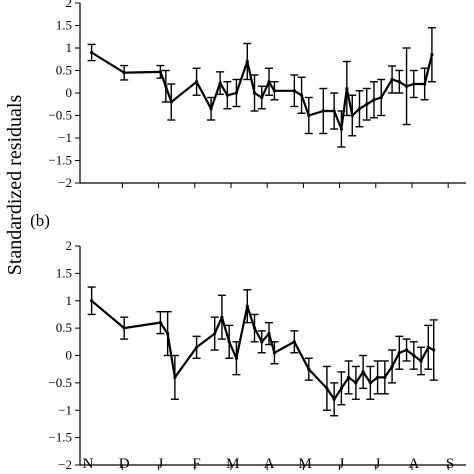 The image size is (474, 474). What do you see at coordinates (15, 185) in the screenshot?
I see `y-axis-title: Standardized residuals` at bounding box center [15, 185].